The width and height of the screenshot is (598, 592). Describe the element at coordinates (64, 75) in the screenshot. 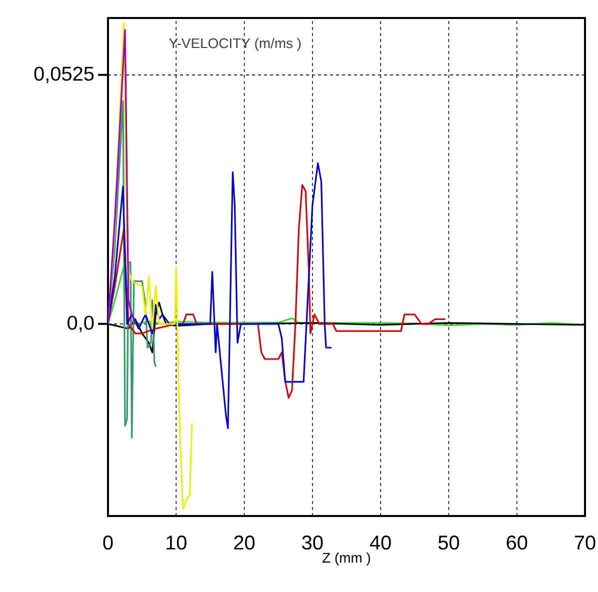

I see `y-tick-label: 0,0525` at that location.